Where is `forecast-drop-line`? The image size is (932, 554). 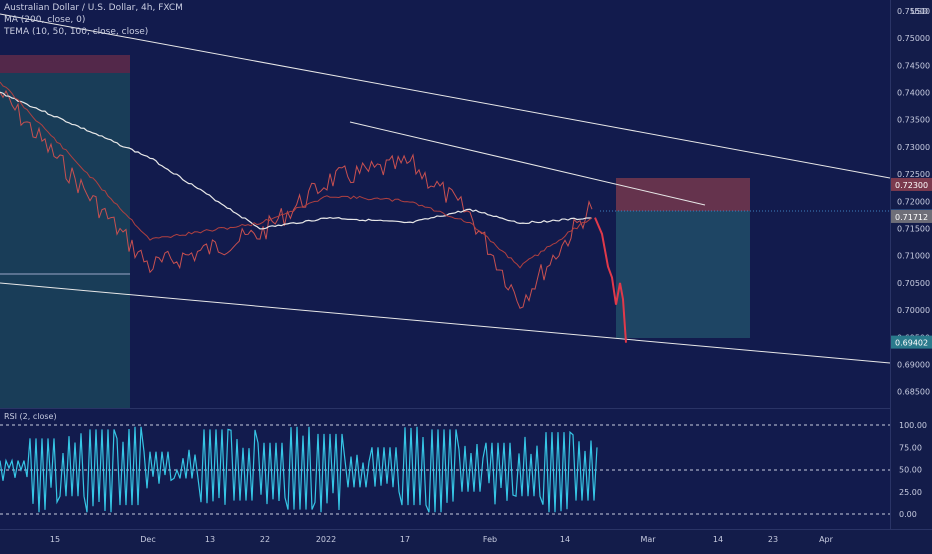 forecast-drop-line is located at coordinates (610, 280).